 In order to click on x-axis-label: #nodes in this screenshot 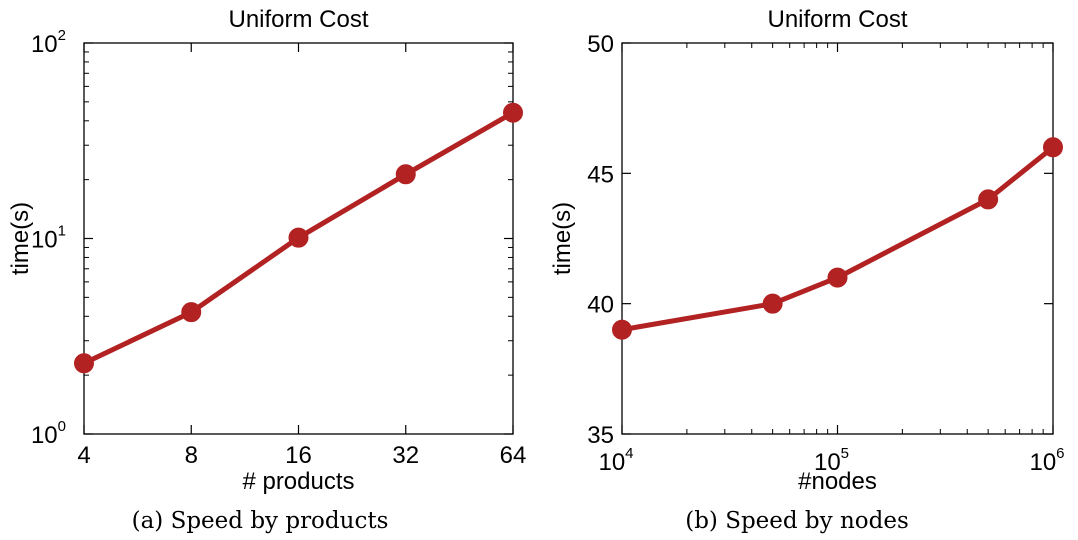, I will do `click(837, 481)`.